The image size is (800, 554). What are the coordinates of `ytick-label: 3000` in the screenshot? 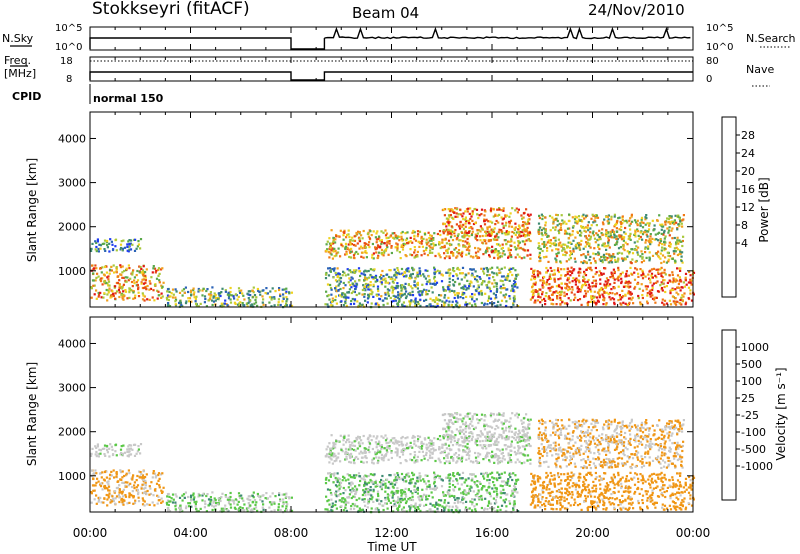 It's located at (72, 183).